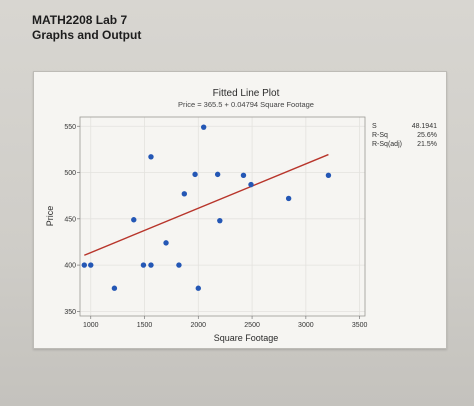  I want to click on x-tick-label: 1500, so click(145, 325).